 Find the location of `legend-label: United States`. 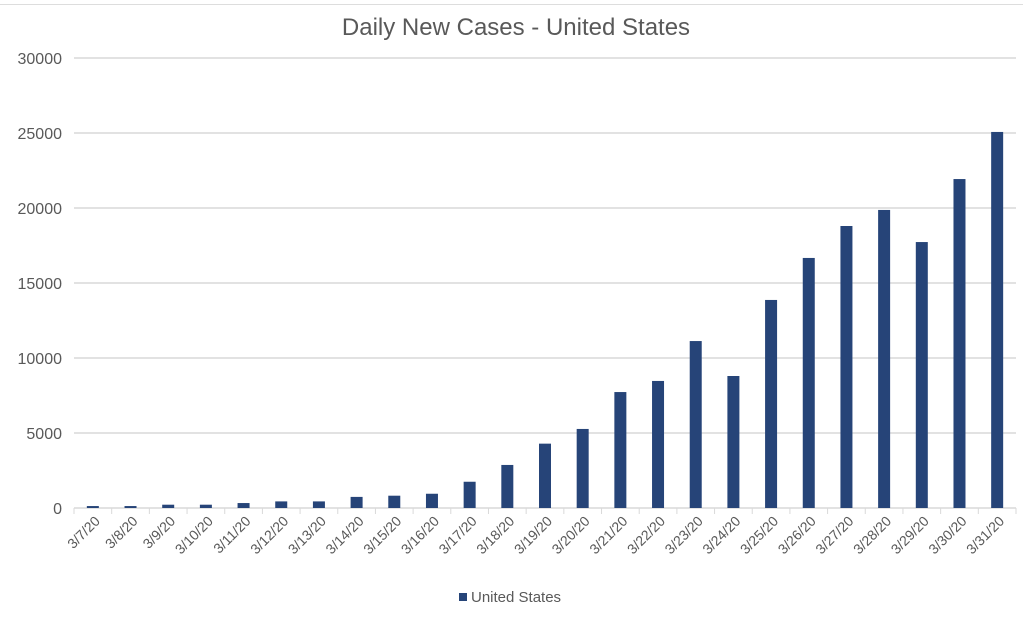

legend-label: United States is located at coordinates (516, 597).